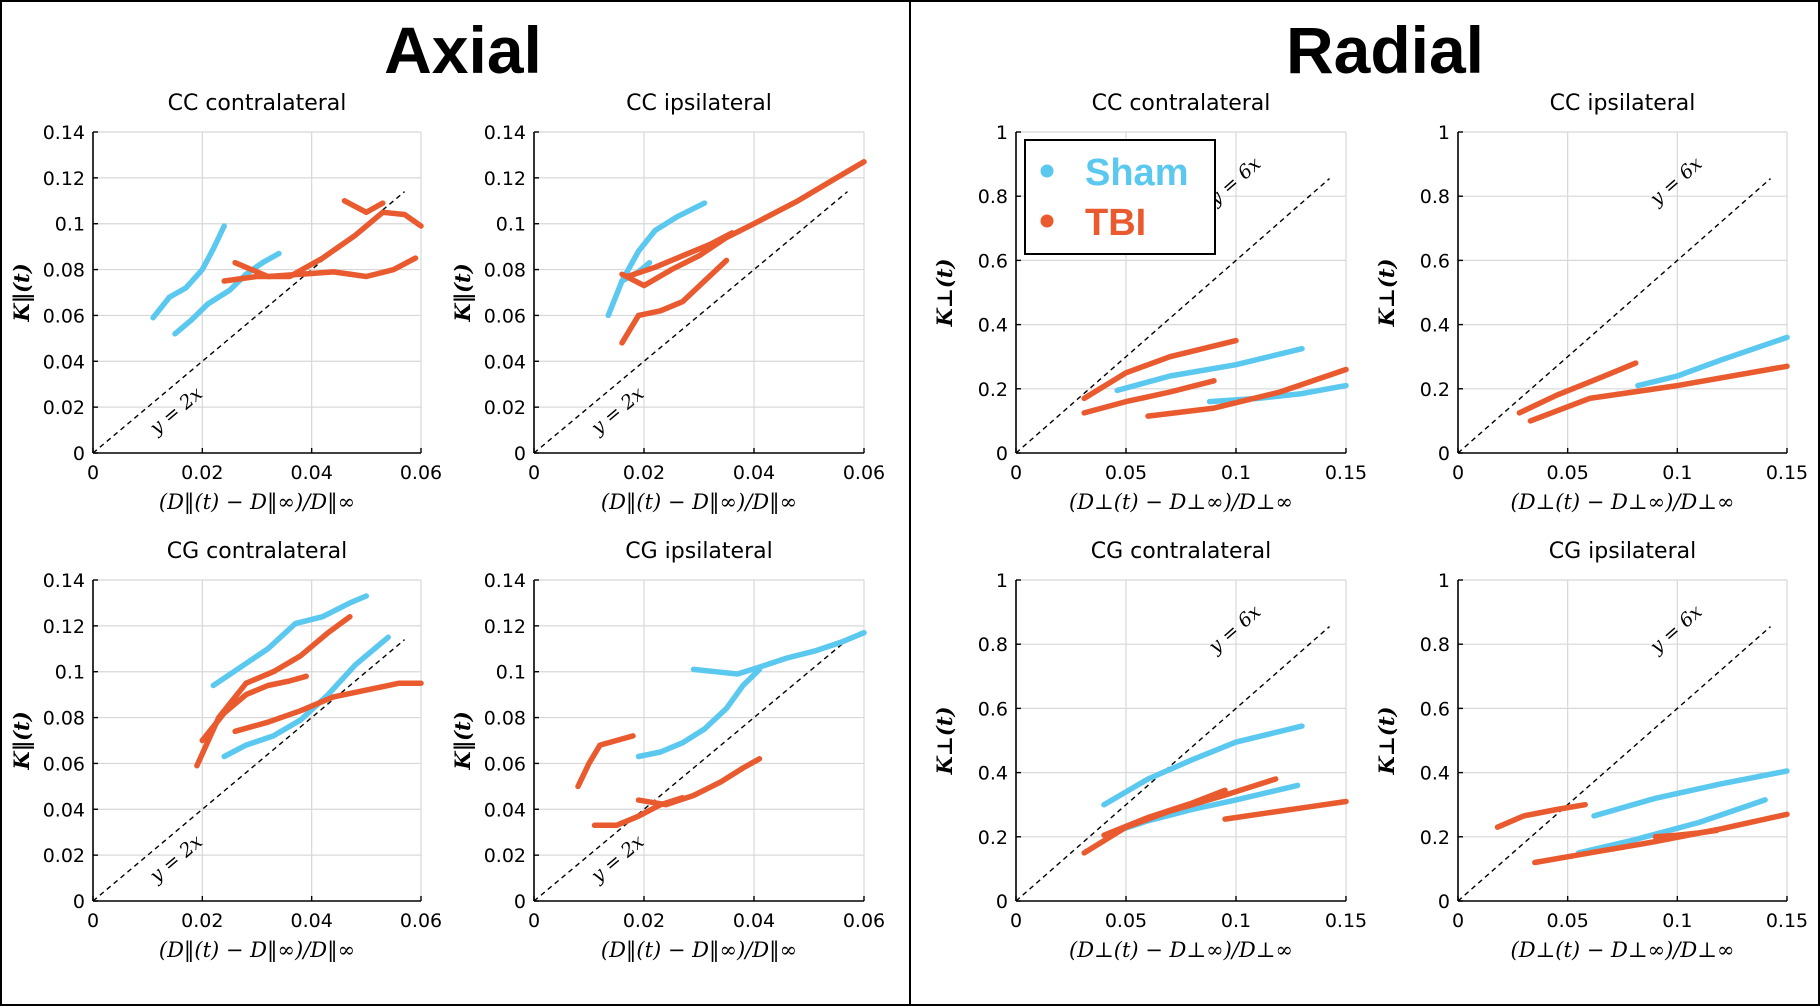  I want to click on chart-8-y-tick-label: 0.4, so click(1435, 774).